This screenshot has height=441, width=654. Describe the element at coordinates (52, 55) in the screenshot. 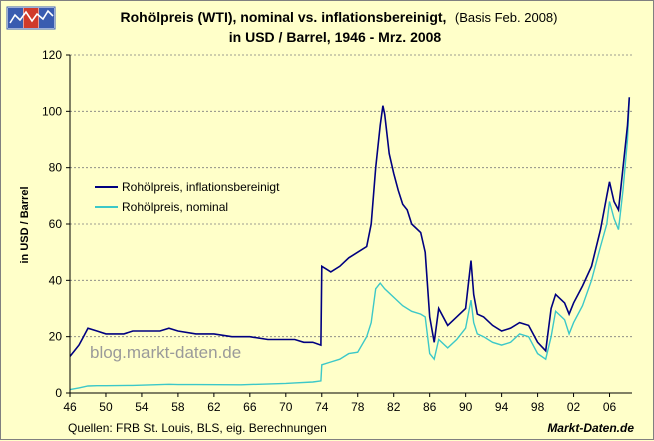

I see `y-tick-label-120: 120` at that location.